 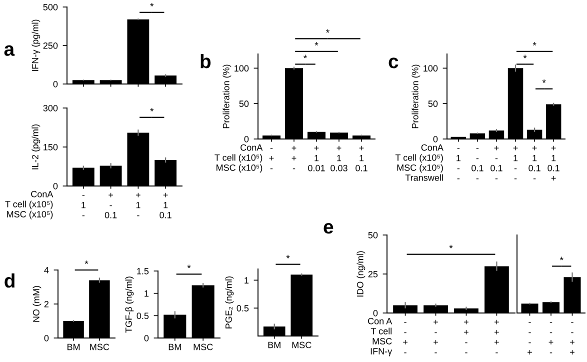 What do you see at coordinates (9, 280) in the screenshot?
I see `chart-title: d` at bounding box center [9, 280].